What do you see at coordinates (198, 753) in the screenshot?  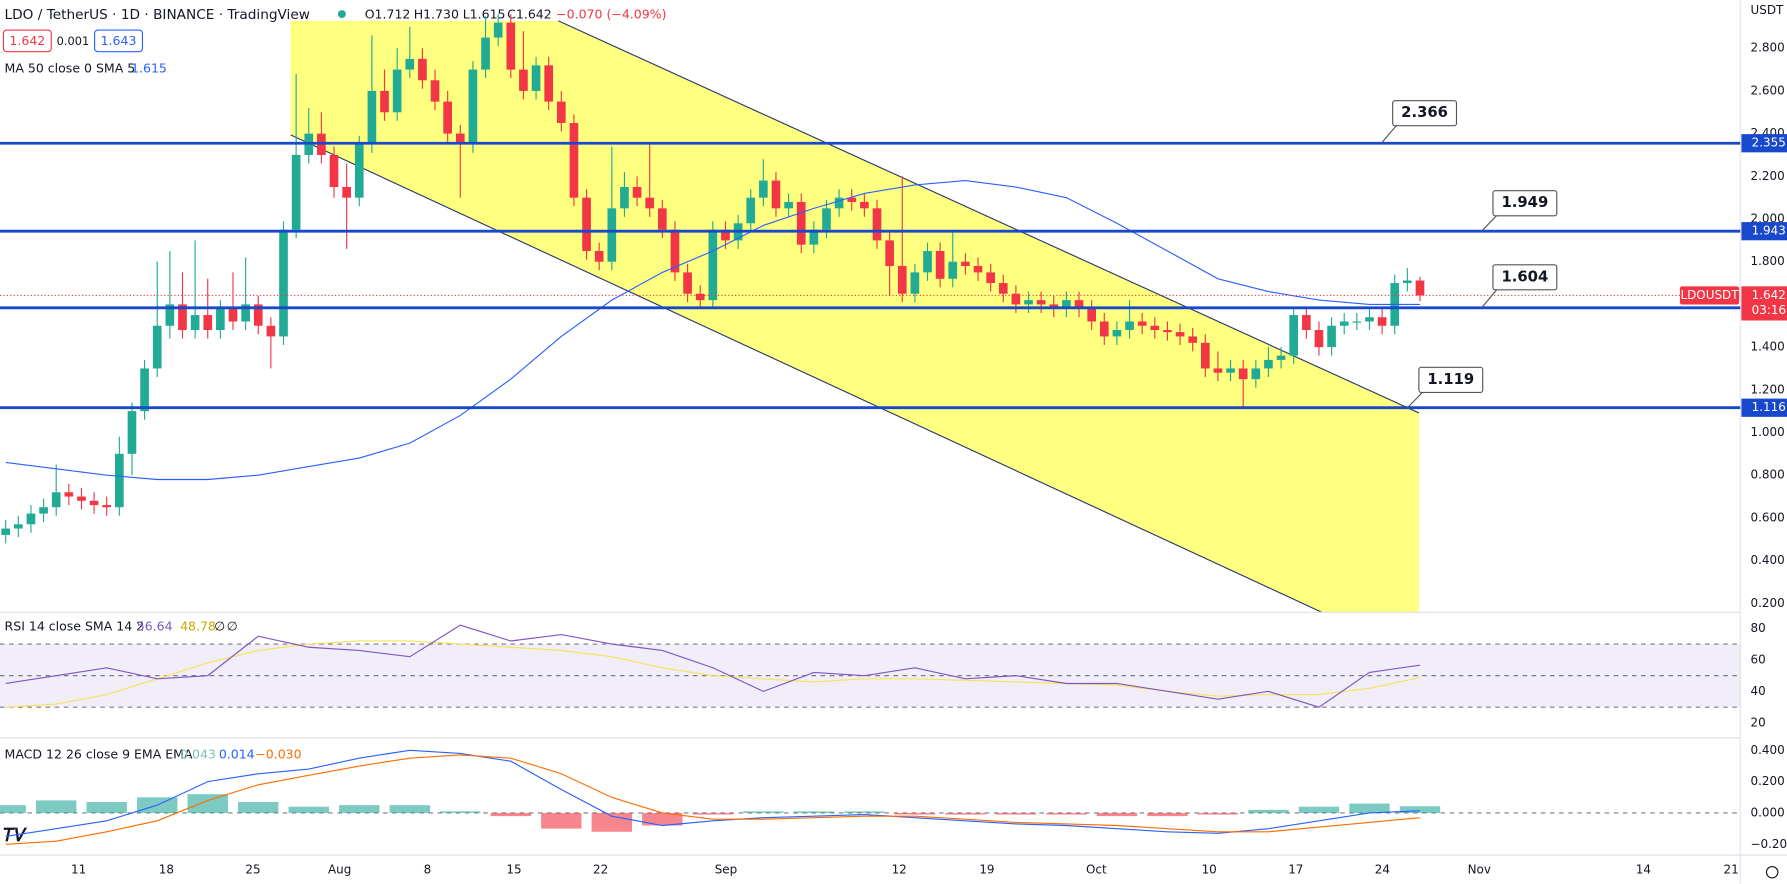 I see `macd-legend-value: 0.043` at bounding box center [198, 753].